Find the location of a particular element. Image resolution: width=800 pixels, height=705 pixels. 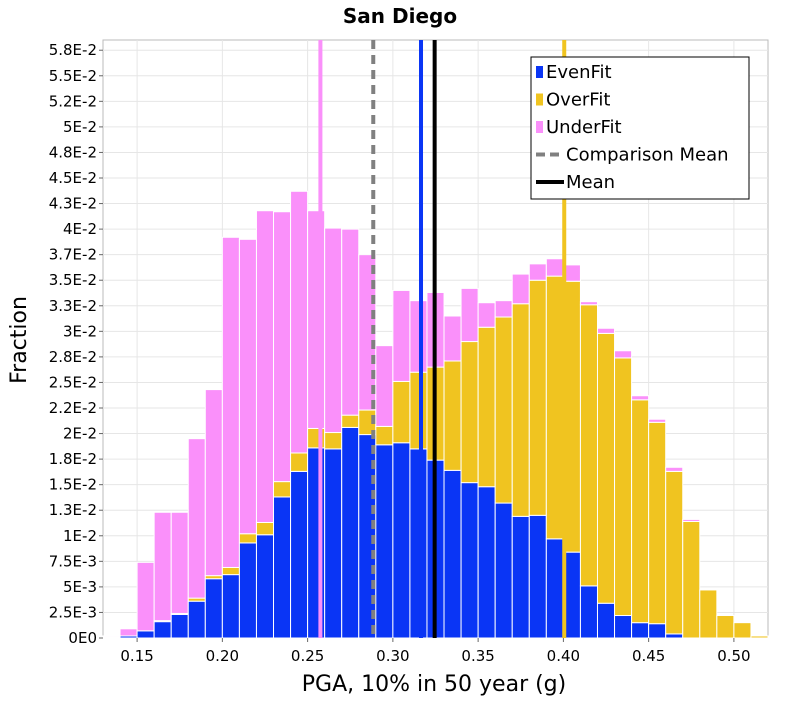

y-tick-label: 3.3E-2 is located at coordinates (73, 306).